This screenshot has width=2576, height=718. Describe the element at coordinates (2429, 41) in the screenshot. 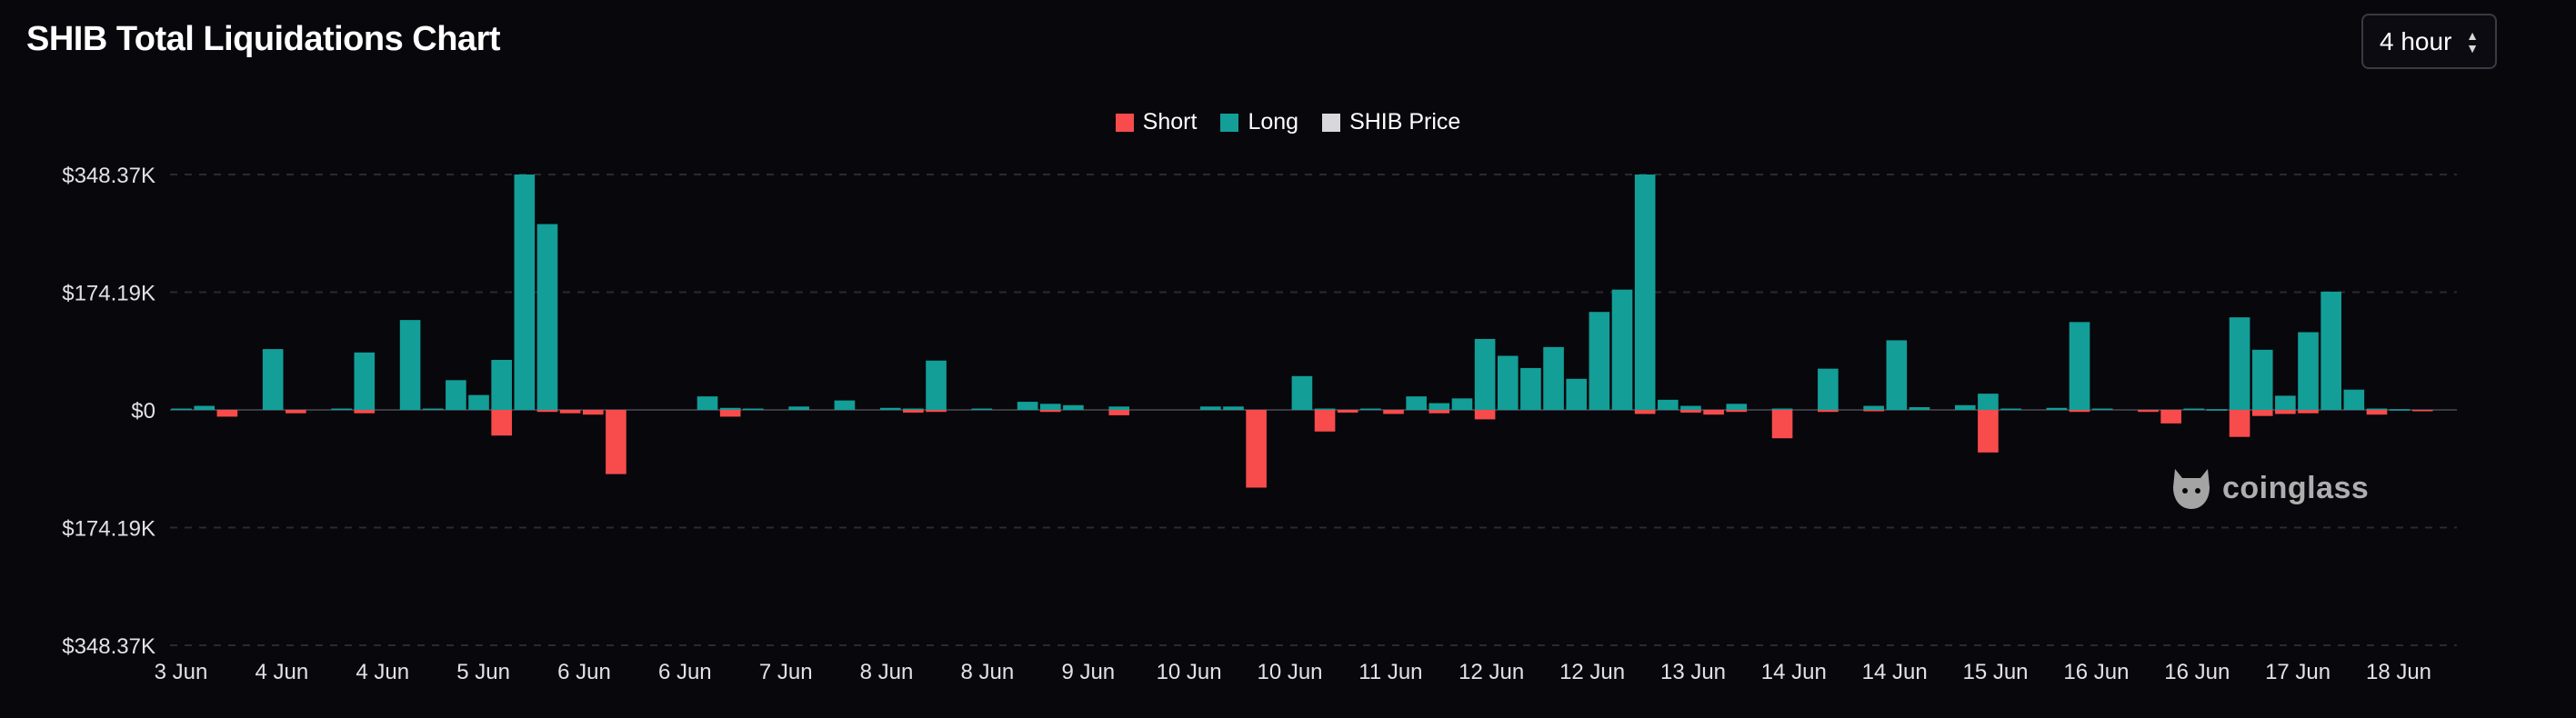

I see `interval-select: 4 hour ▲ ▼` at that location.